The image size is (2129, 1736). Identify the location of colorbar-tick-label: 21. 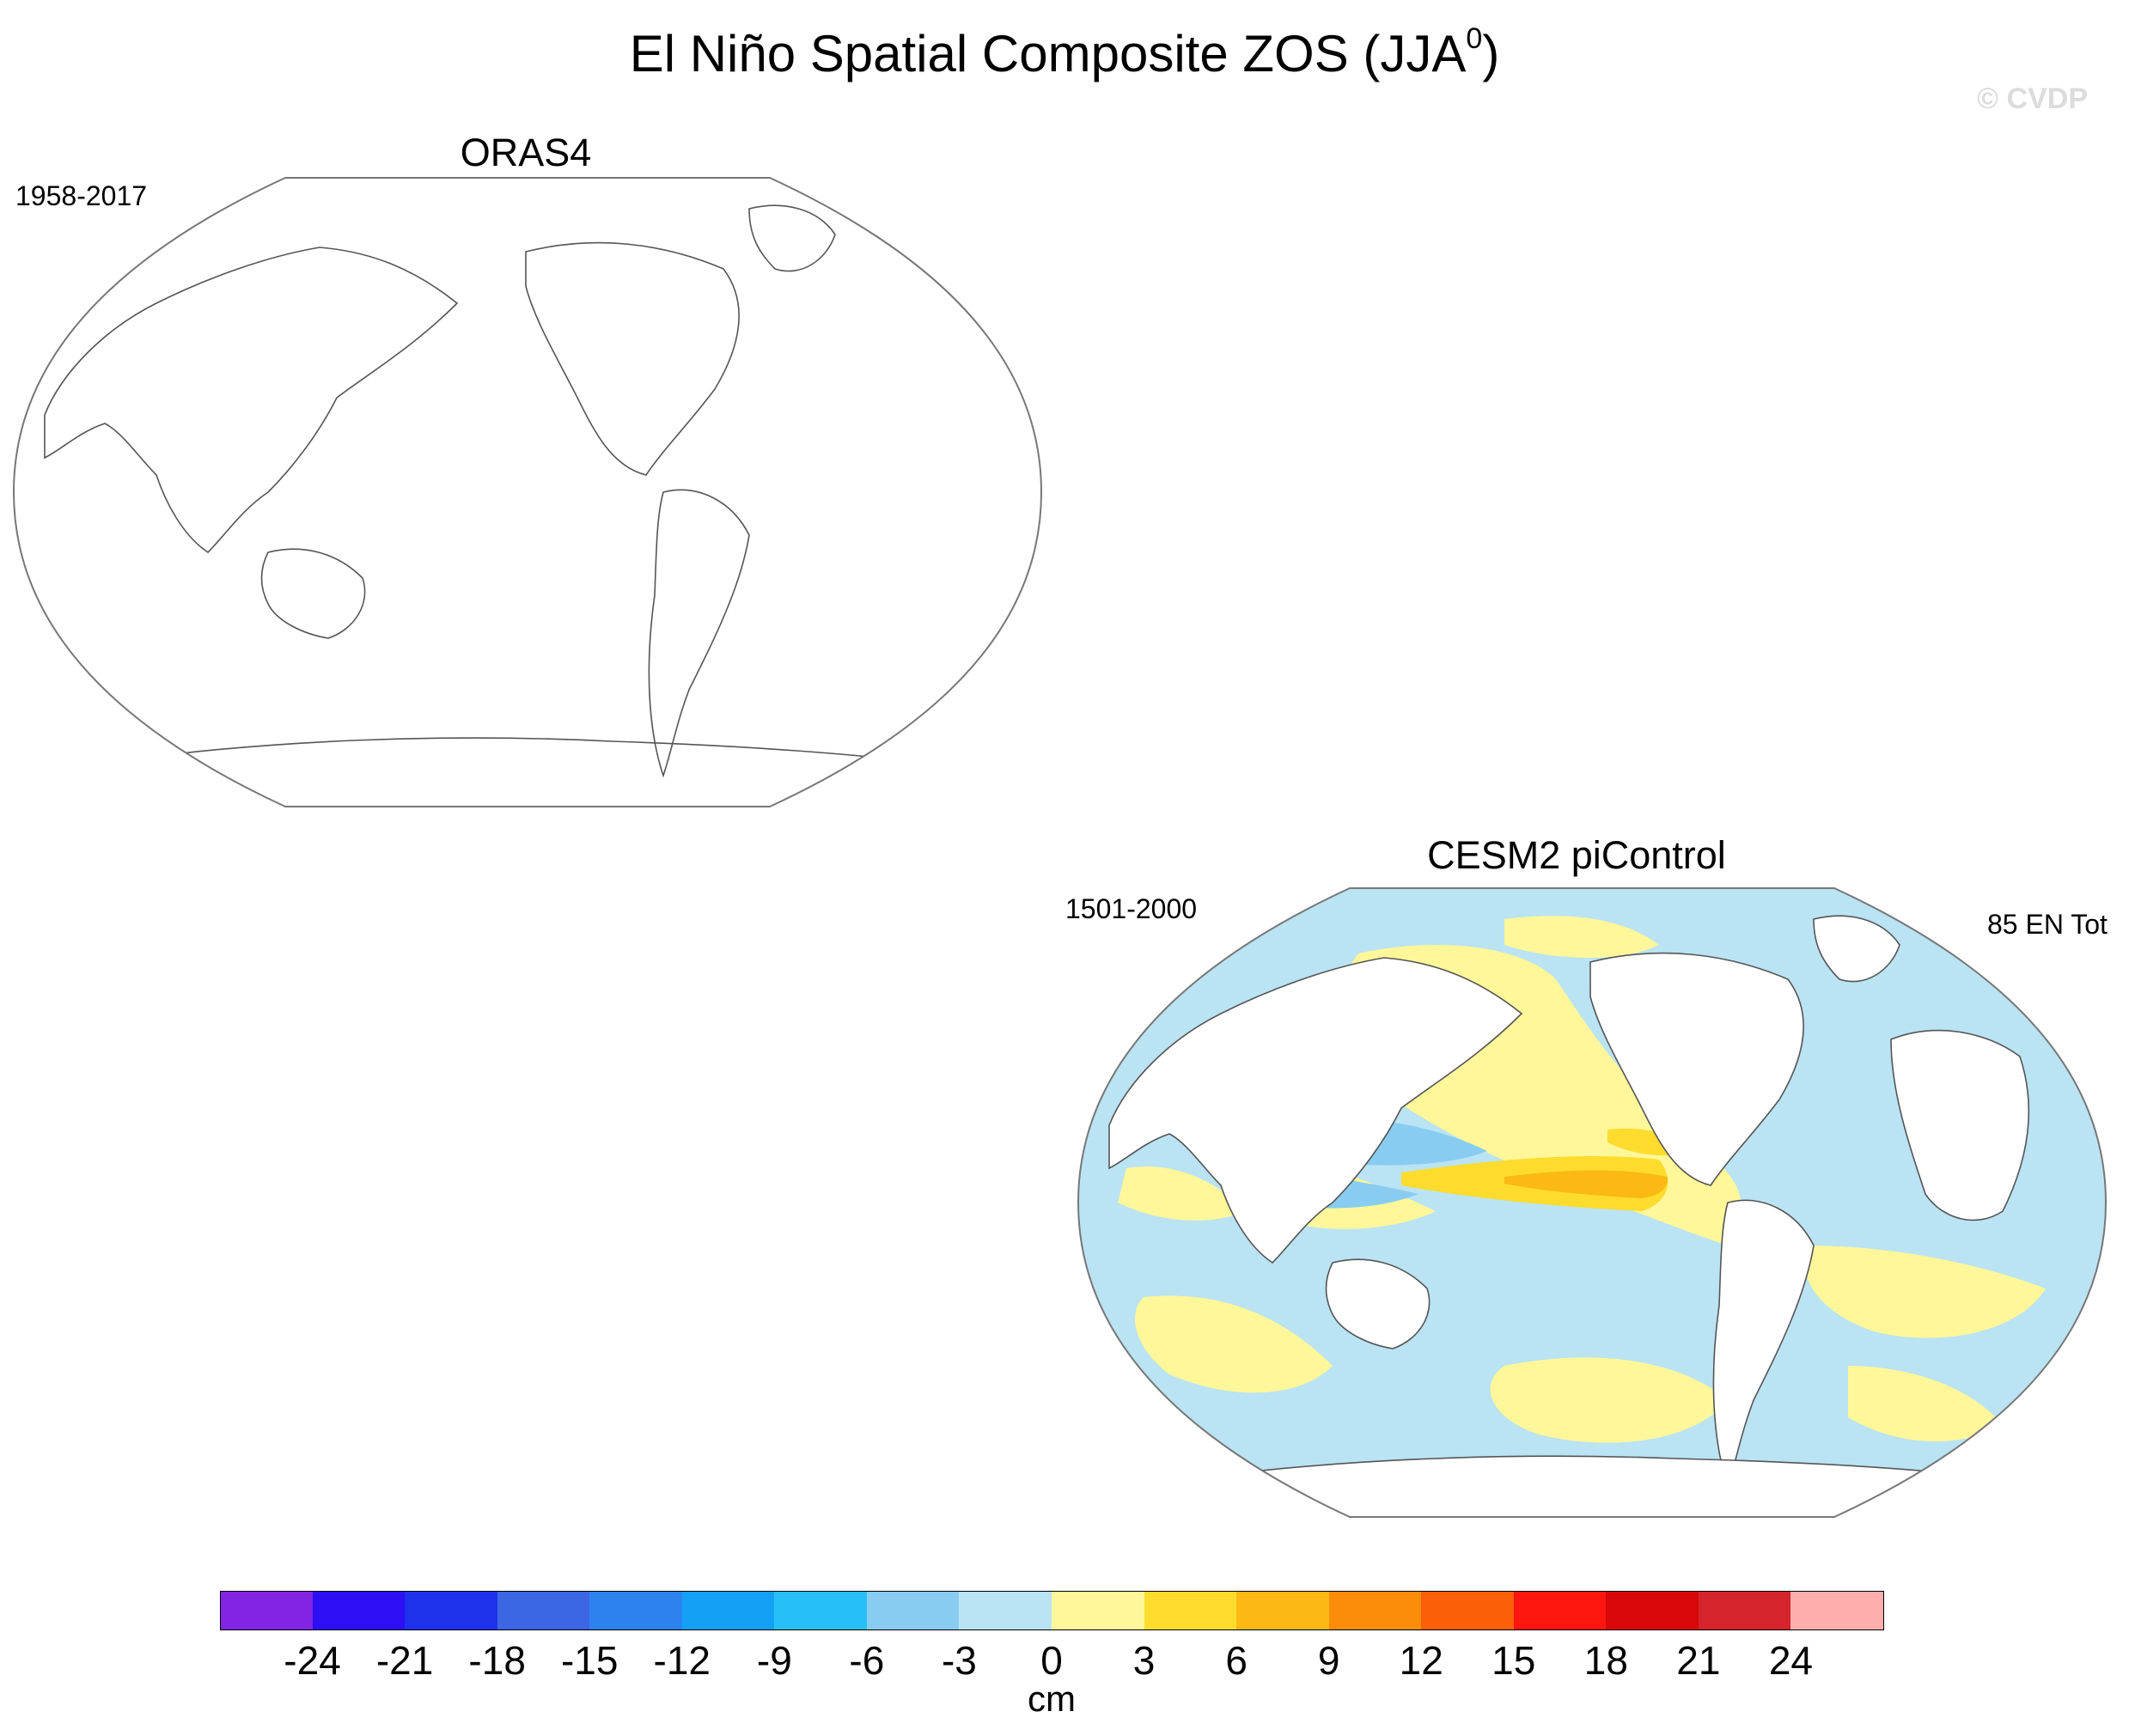
(1698, 1661).